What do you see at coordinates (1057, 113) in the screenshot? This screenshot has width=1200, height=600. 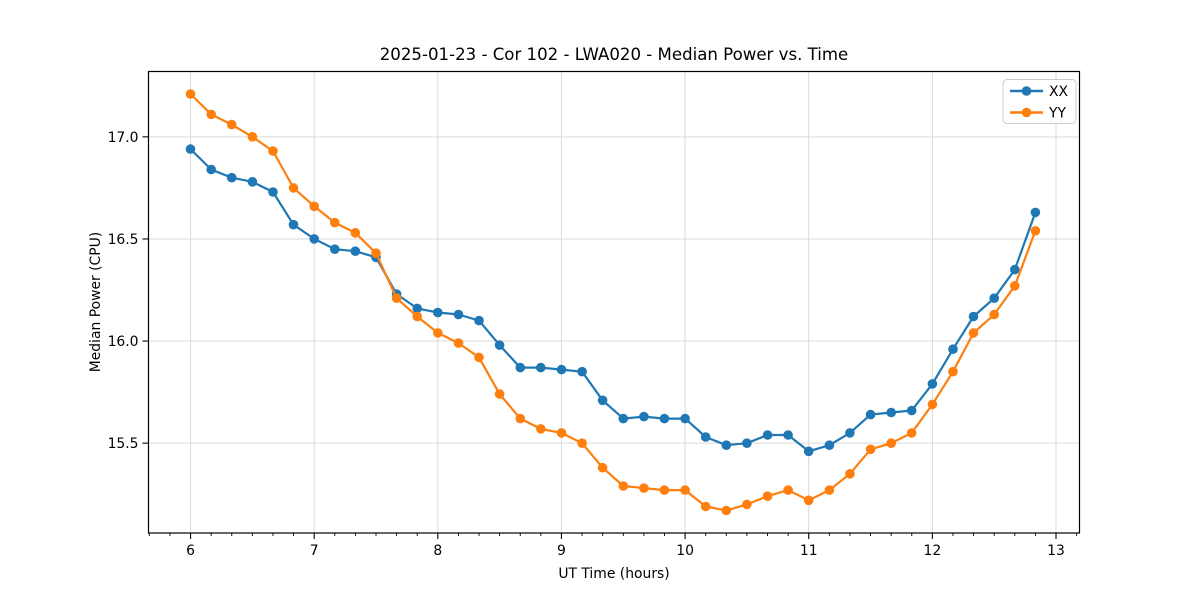 I see `legend-label-yy: YY` at bounding box center [1057, 113].